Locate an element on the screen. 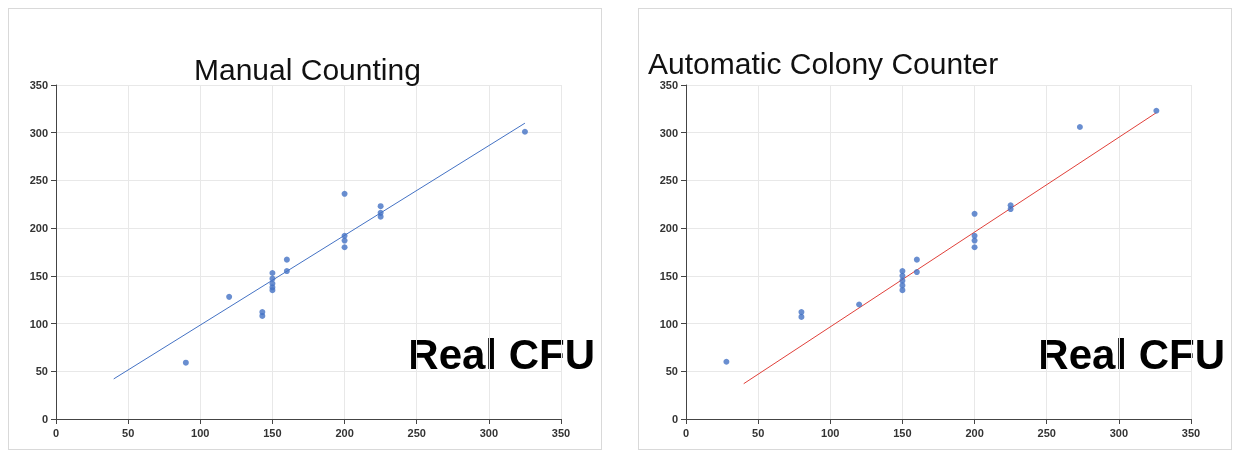  chart-title: Automatic Colony Counter is located at coordinates (823, 63).